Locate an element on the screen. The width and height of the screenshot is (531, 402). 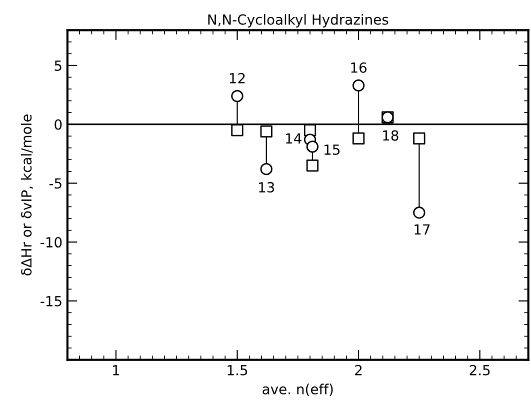
x-tick-label: 1.5 is located at coordinates (238, 370).